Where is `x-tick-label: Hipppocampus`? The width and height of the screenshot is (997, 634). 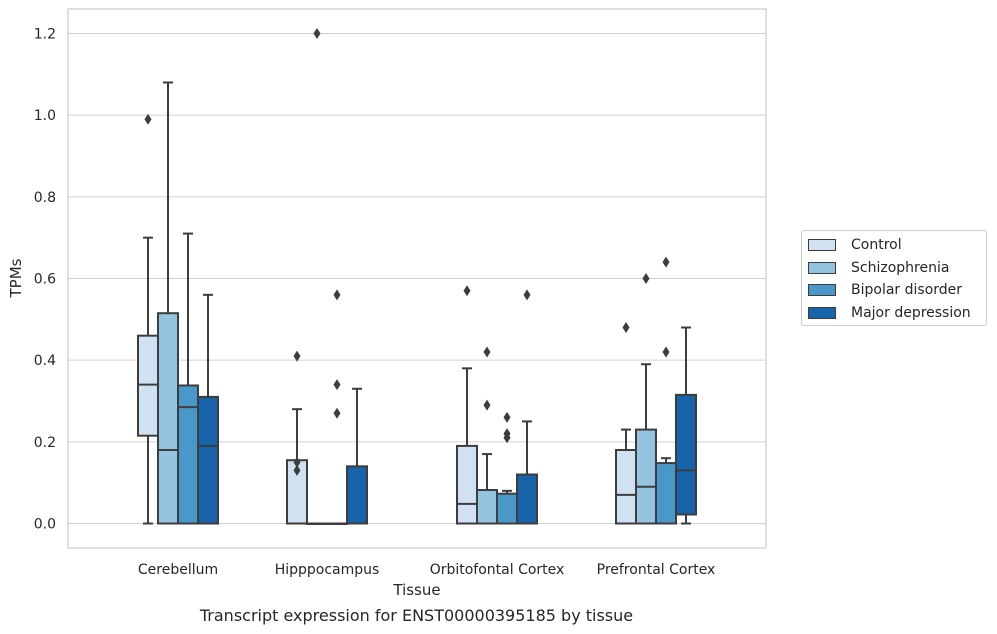
x-tick-label: Hipppocampus is located at coordinates (327, 570).